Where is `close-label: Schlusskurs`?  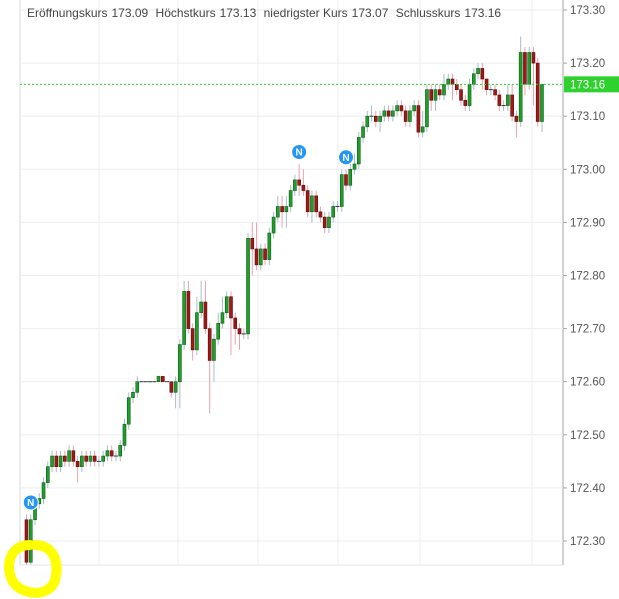
close-label: Schlusskurs is located at coordinates (428, 13).